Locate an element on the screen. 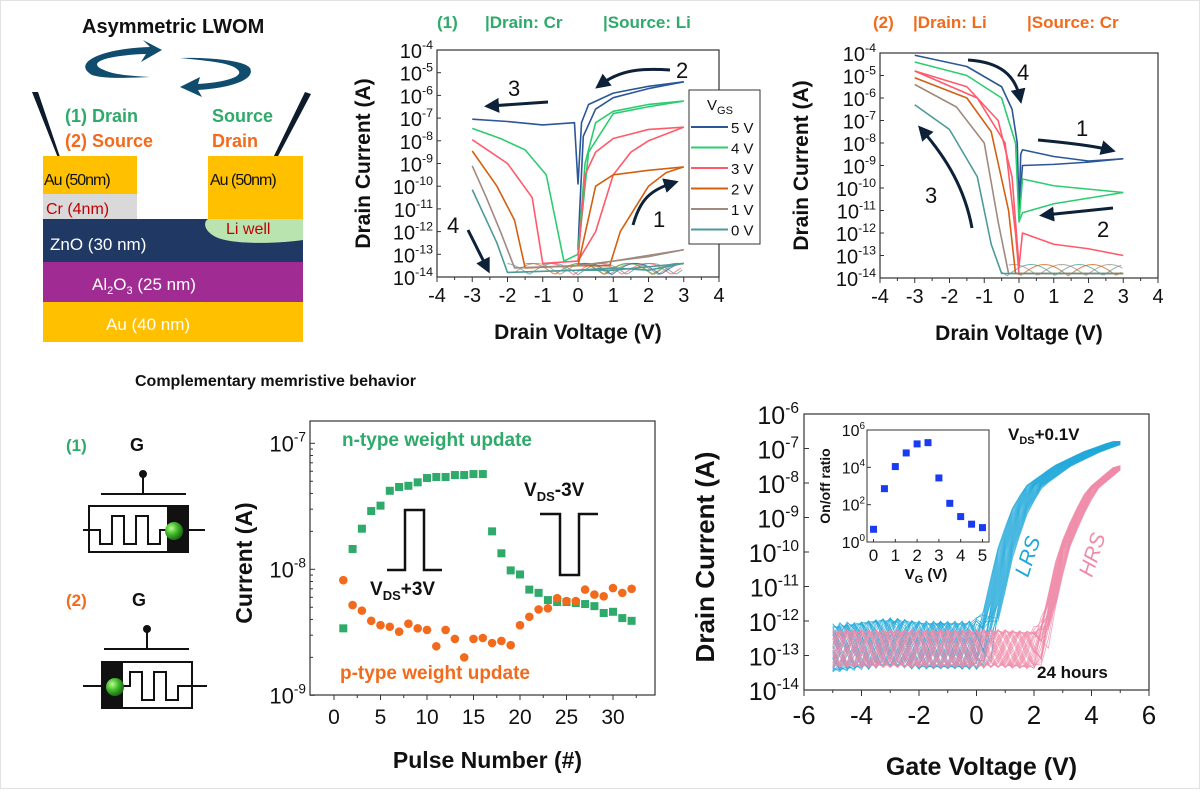  memristor-1-icon is located at coordinates (144, 511).